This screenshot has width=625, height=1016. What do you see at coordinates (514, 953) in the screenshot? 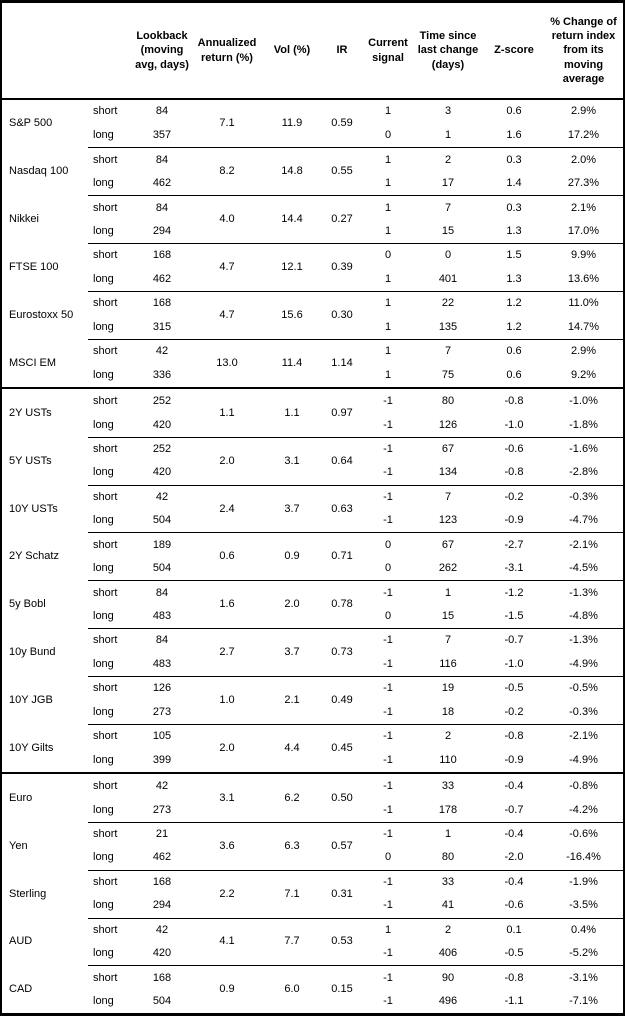
I see `zscore-value: -0.5` at bounding box center [514, 953].